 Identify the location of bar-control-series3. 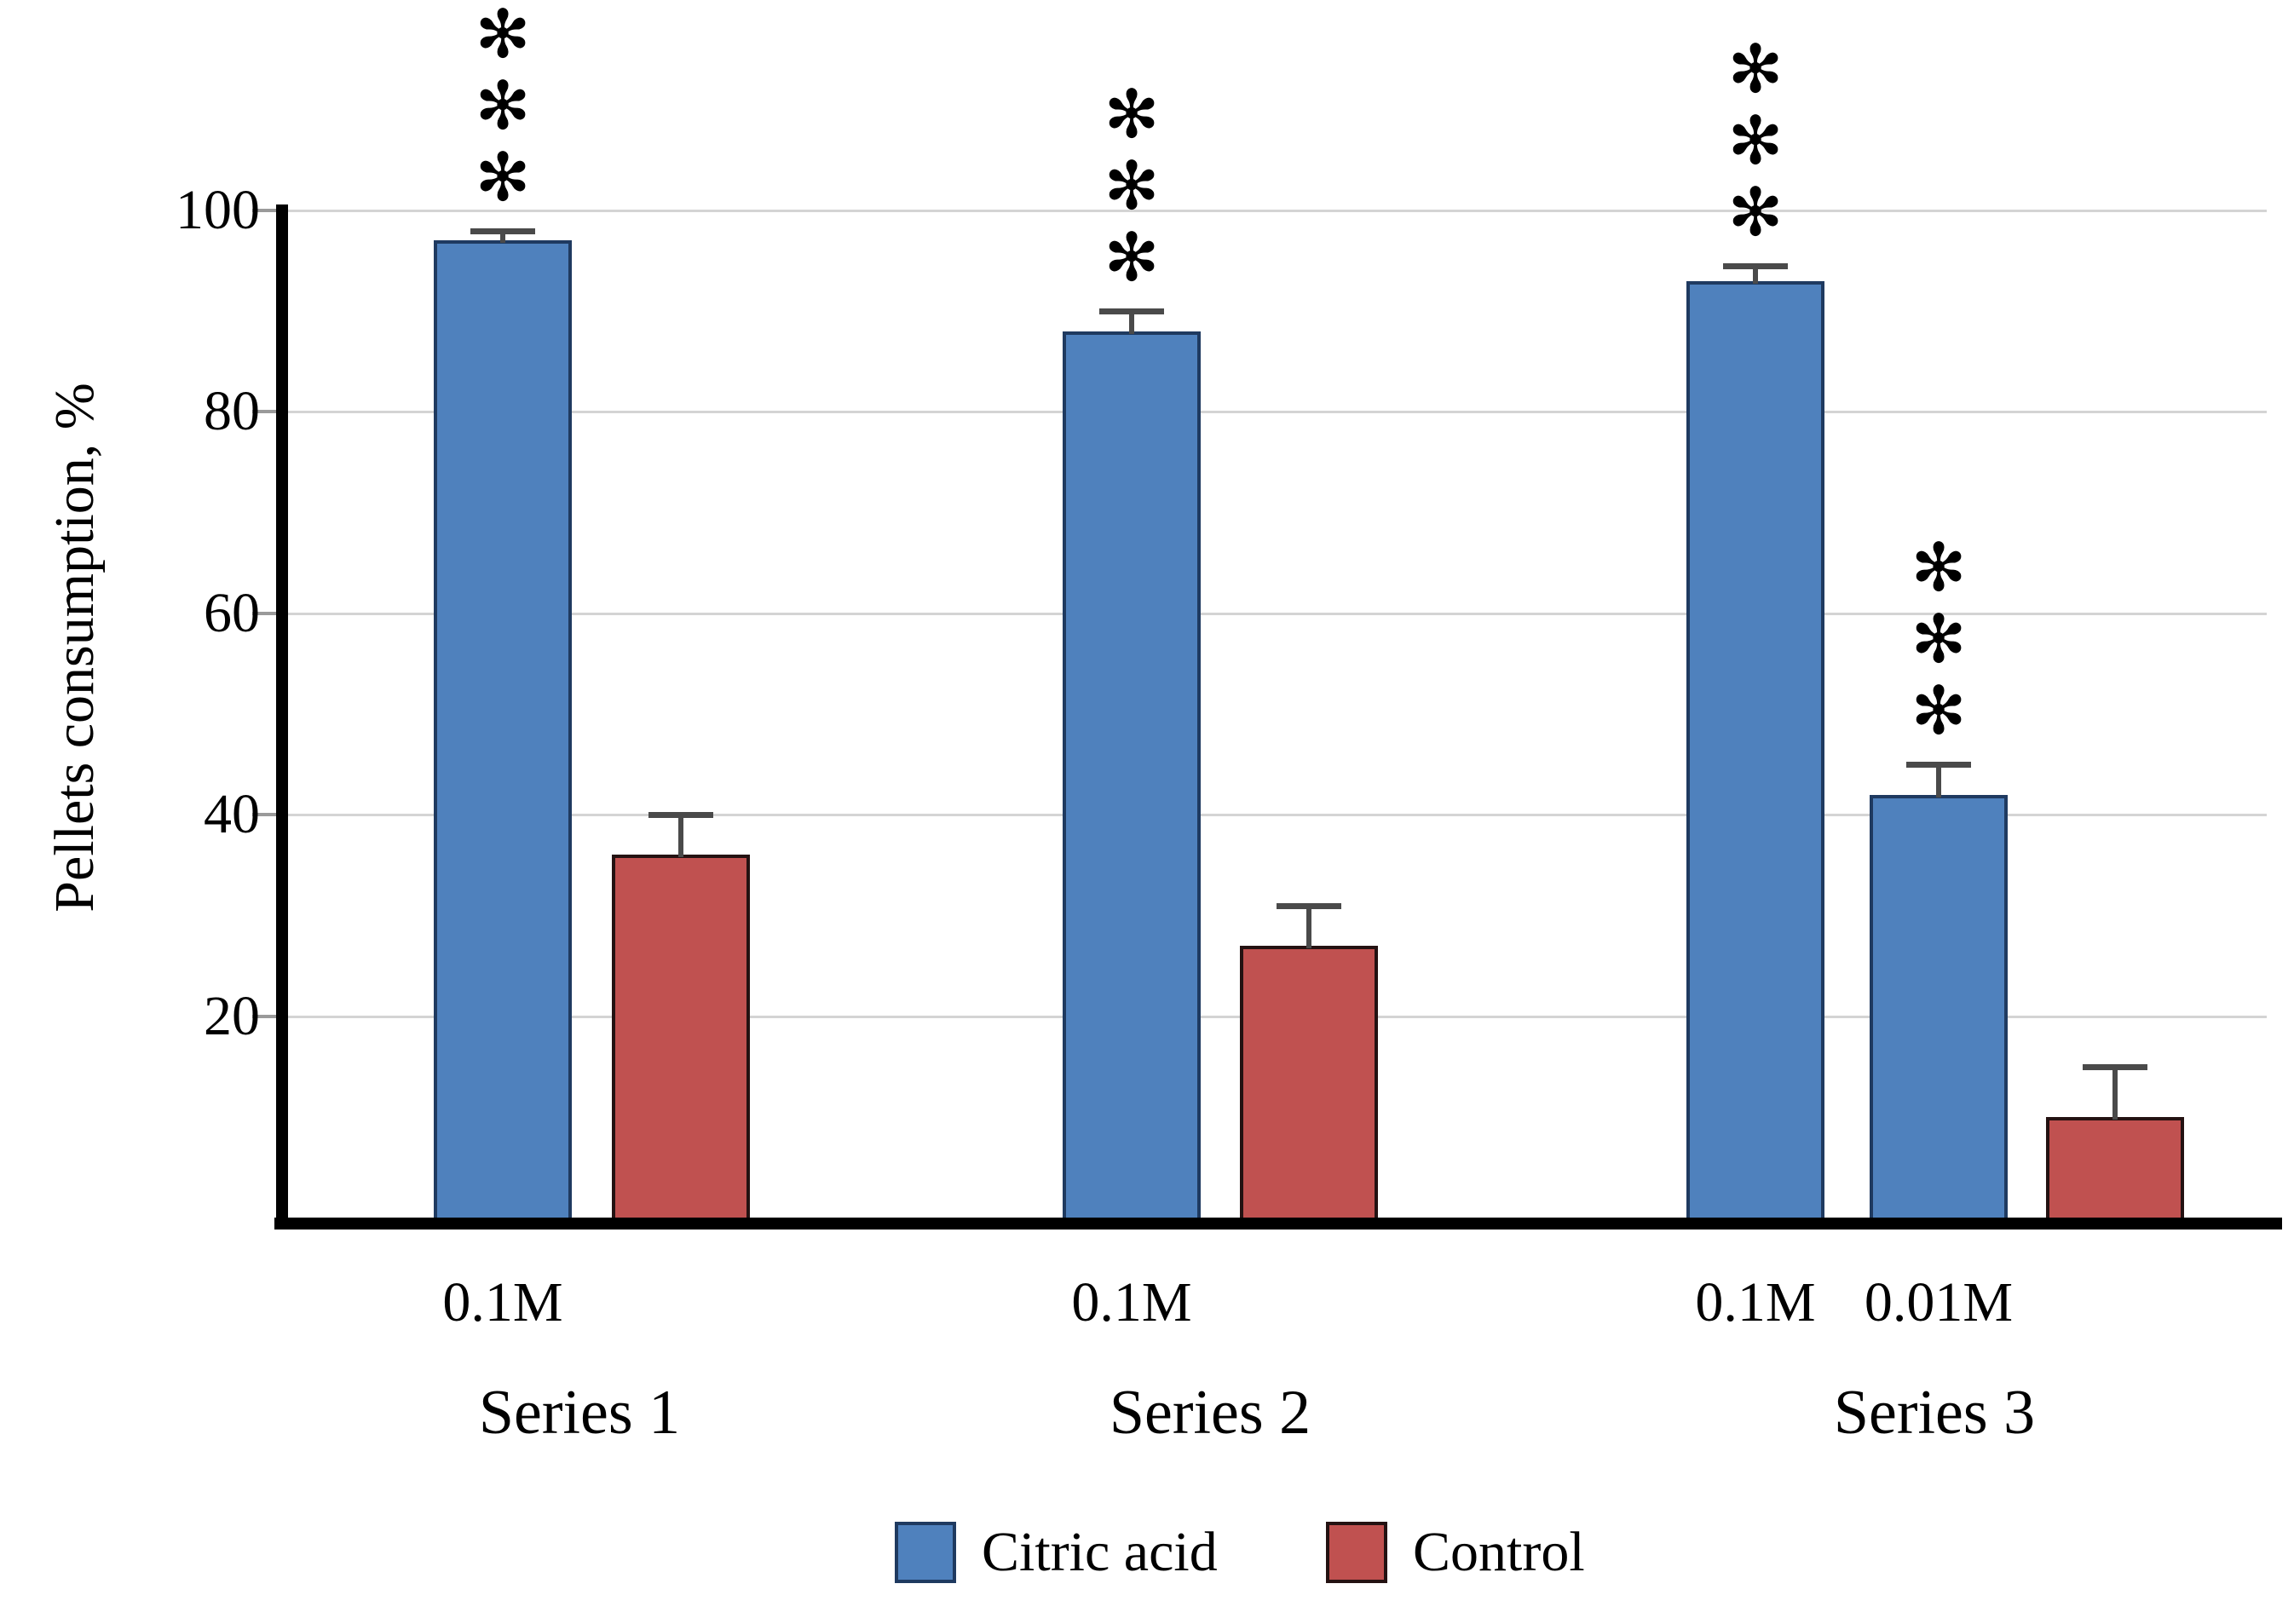
(2115, 1167).